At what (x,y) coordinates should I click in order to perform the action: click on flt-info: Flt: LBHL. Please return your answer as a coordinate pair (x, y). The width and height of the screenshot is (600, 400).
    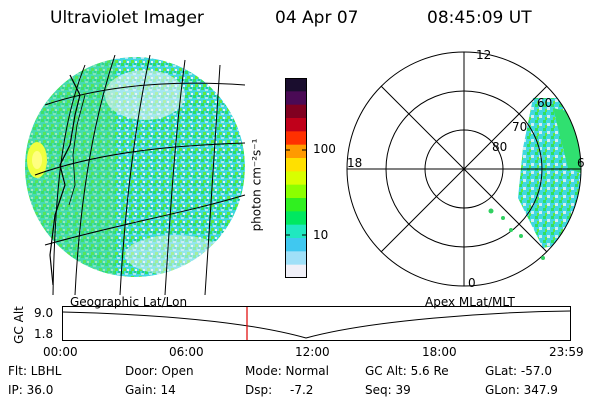
    Looking at the image, I should click on (35, 371).